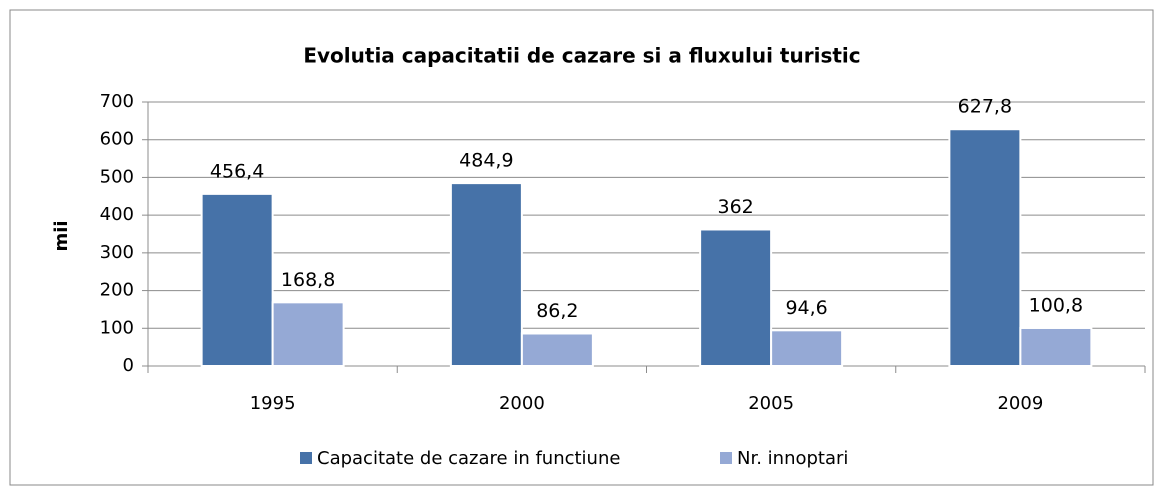  I want to click on value-label: 168,8, so click(308, 280).